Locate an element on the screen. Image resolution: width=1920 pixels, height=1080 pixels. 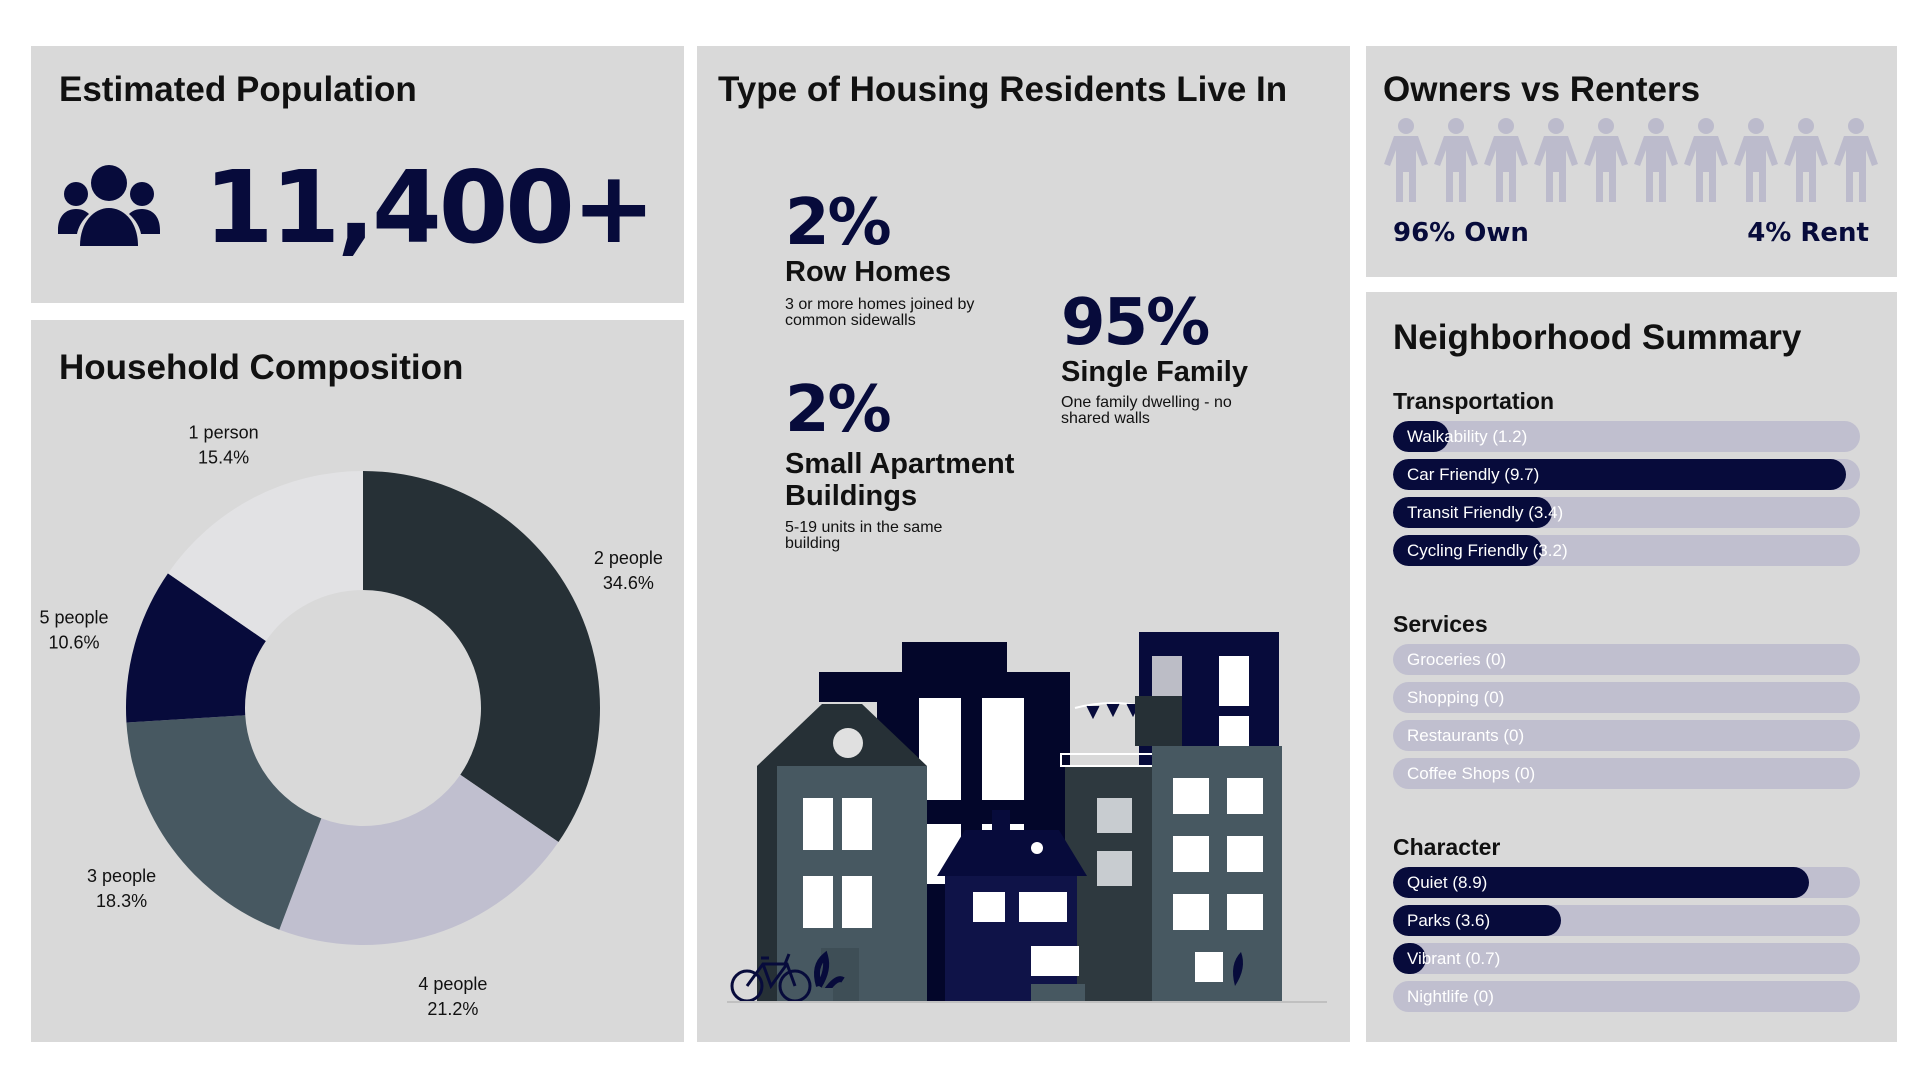
apartment-desc: 5-19 units in the same building is located at coordinates (864, 535).